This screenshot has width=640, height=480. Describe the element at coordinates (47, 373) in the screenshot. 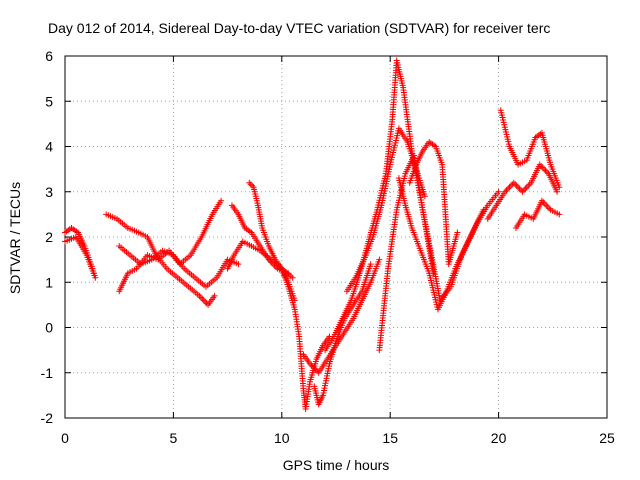

I see `y-tick-label: -1` at that location.